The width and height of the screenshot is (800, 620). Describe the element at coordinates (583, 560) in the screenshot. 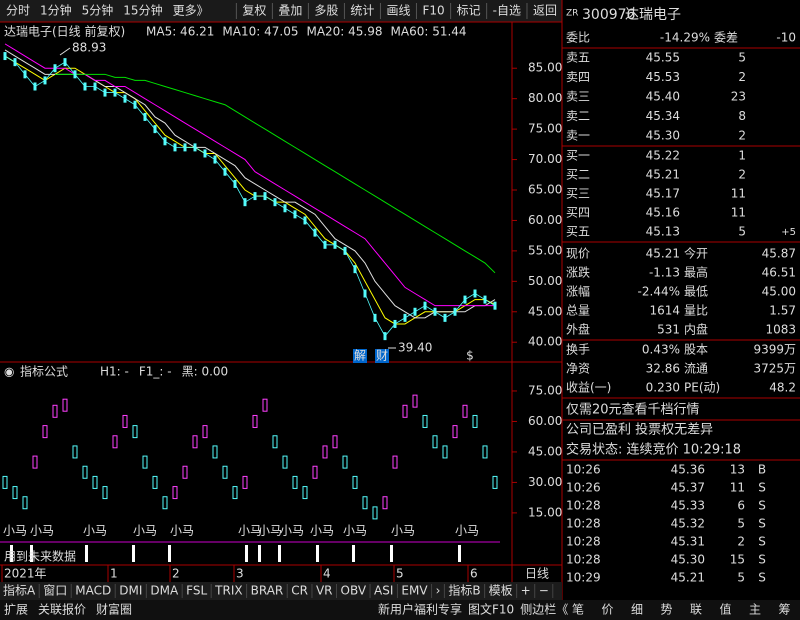

I see `quote-cell: 10:28` at that location.